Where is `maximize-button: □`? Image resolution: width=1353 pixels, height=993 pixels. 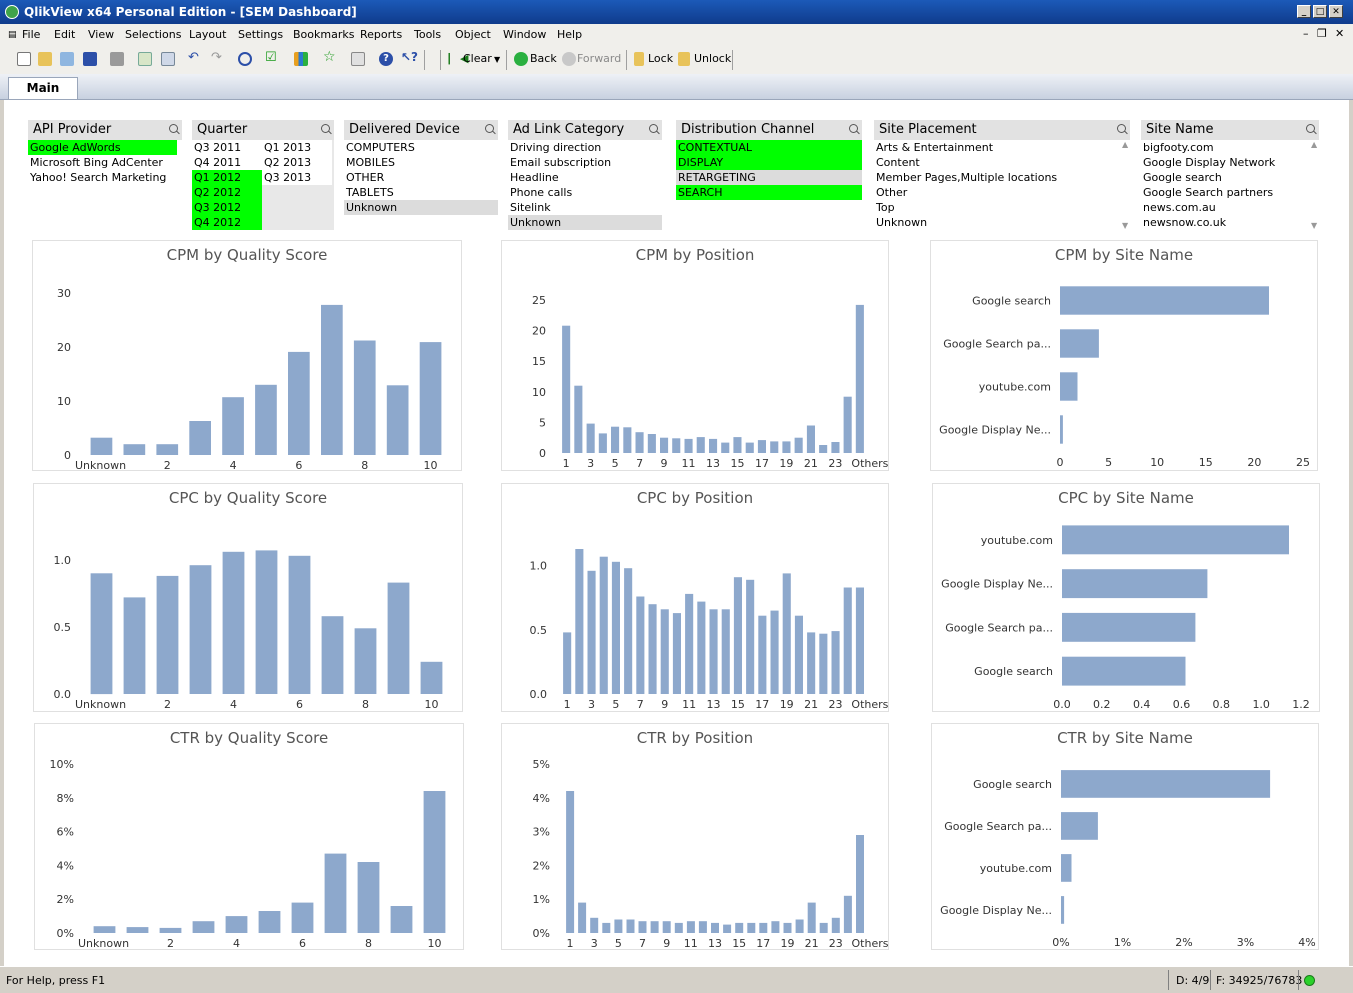 maximize-button: □ is located at coordinates (1320, 11).